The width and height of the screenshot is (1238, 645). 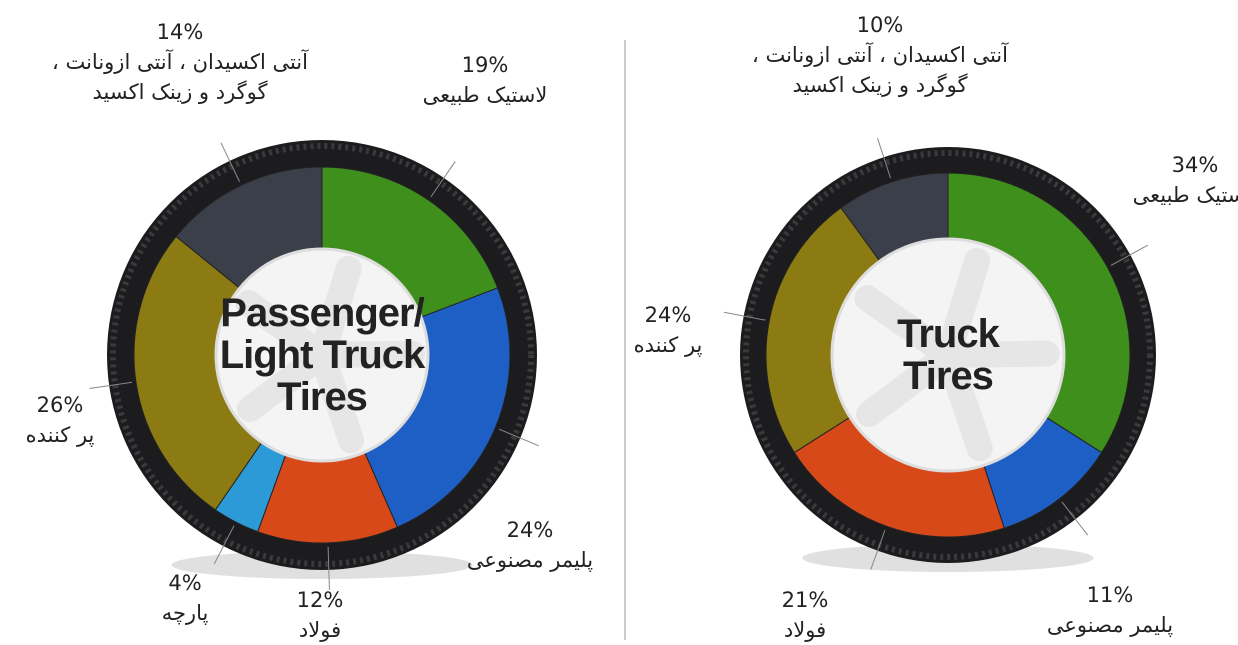 I want to click on value-label: 10%, so click(x=880, y=25).